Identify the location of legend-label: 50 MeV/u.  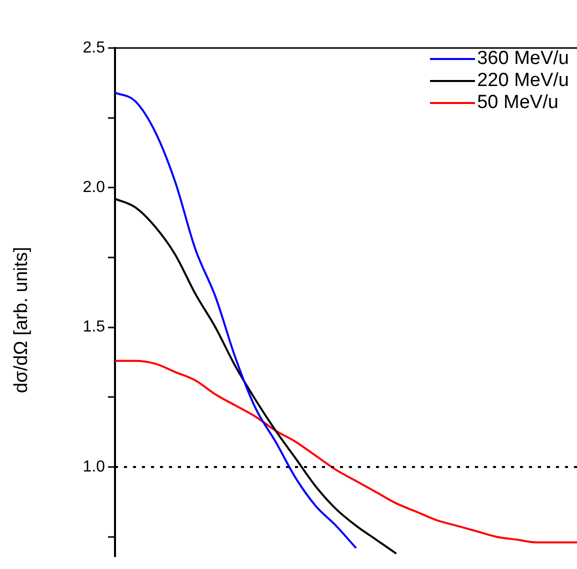
(517, 103).